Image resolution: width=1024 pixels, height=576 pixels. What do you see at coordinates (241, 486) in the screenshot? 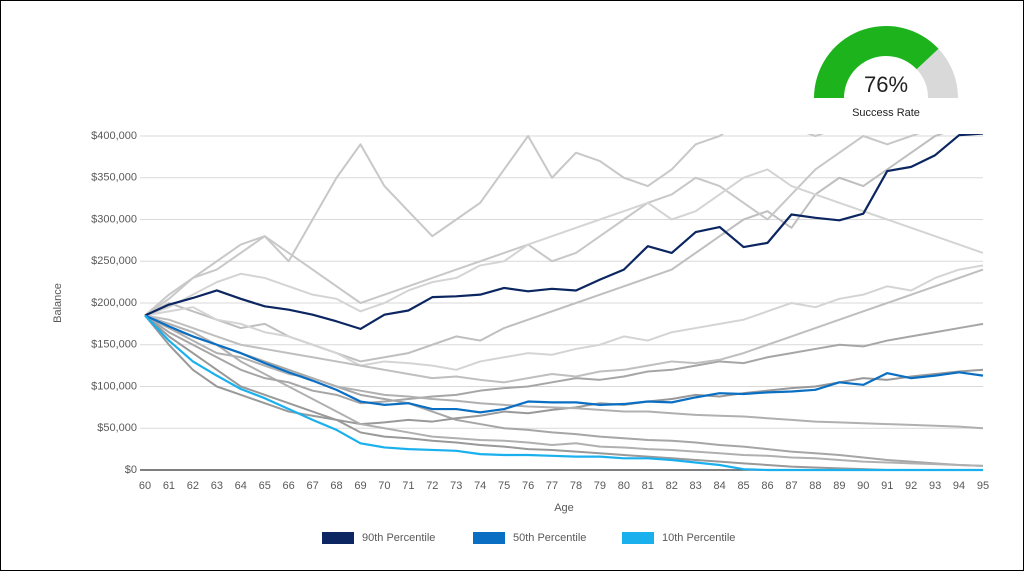
I see `x-tick-label: 64` at bounding box center [241, 486].